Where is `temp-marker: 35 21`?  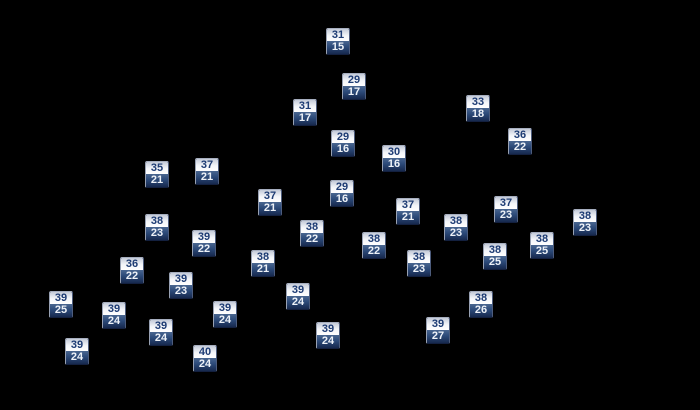
temp-marker: 35 21 is located at coordinates (157, 174).